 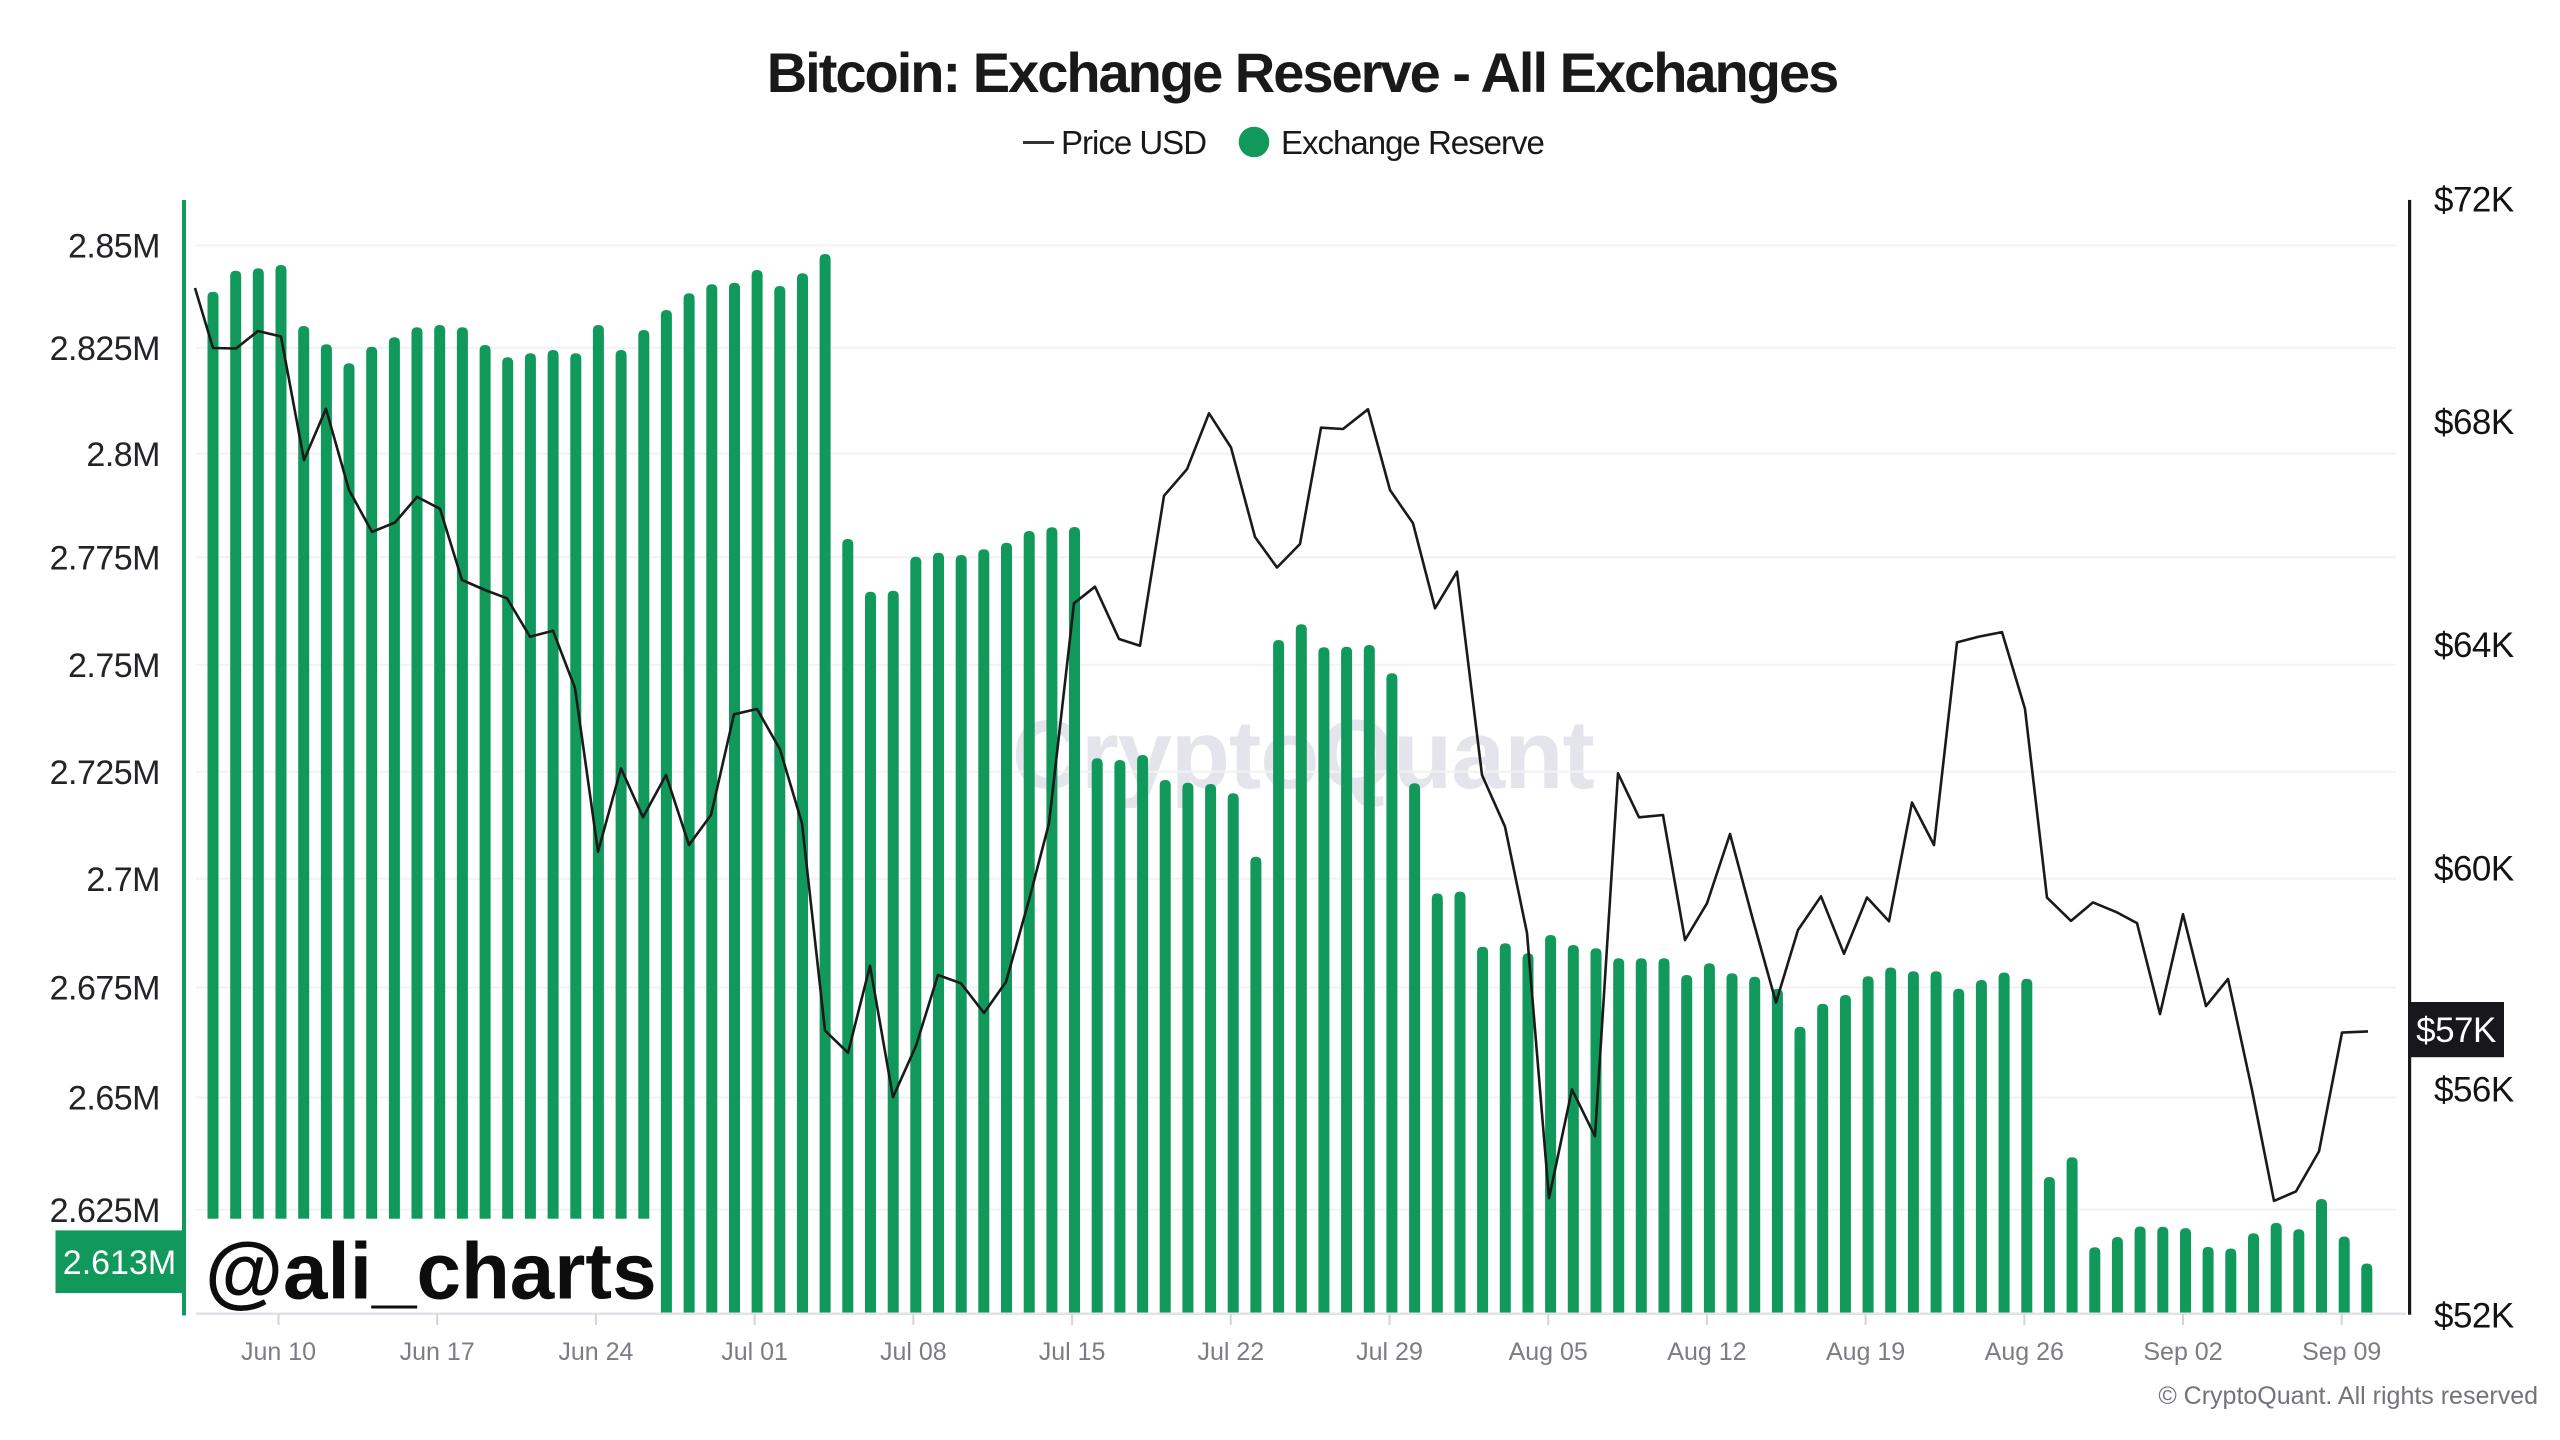 I want to click on svg-text: $56K, so click(x=2474, y=1090).